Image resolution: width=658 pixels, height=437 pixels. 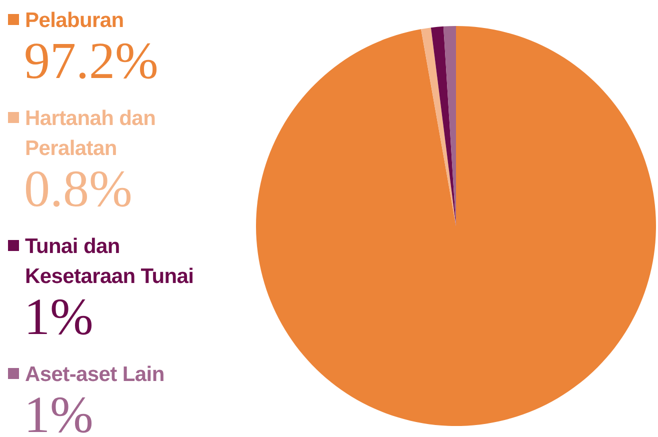 I want to click on data-label: 0.8%, so click(x=78, y=189).